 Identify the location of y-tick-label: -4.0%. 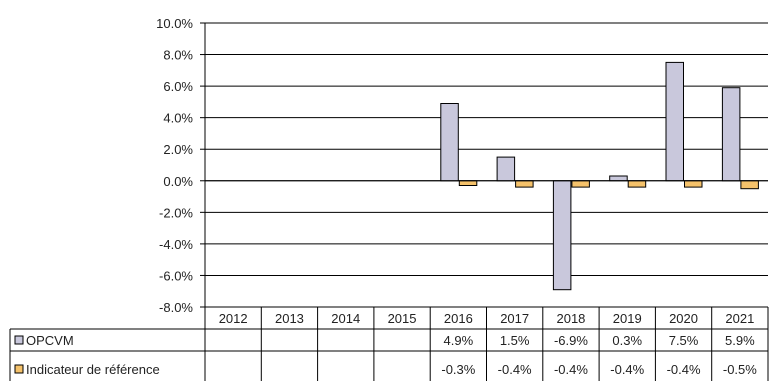
(176, 244).